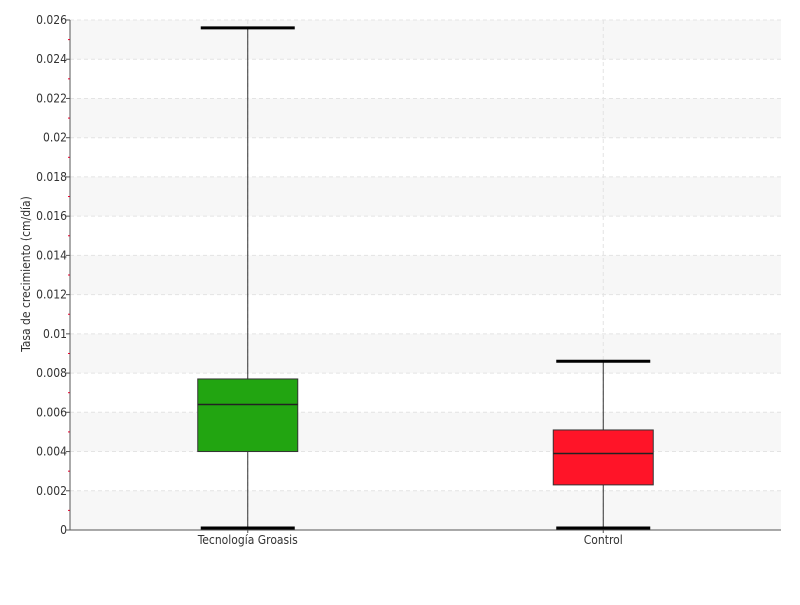 This screenshot has width=800, height=605. I want to click on y-tick-label: 0.014, so click(51, 255).